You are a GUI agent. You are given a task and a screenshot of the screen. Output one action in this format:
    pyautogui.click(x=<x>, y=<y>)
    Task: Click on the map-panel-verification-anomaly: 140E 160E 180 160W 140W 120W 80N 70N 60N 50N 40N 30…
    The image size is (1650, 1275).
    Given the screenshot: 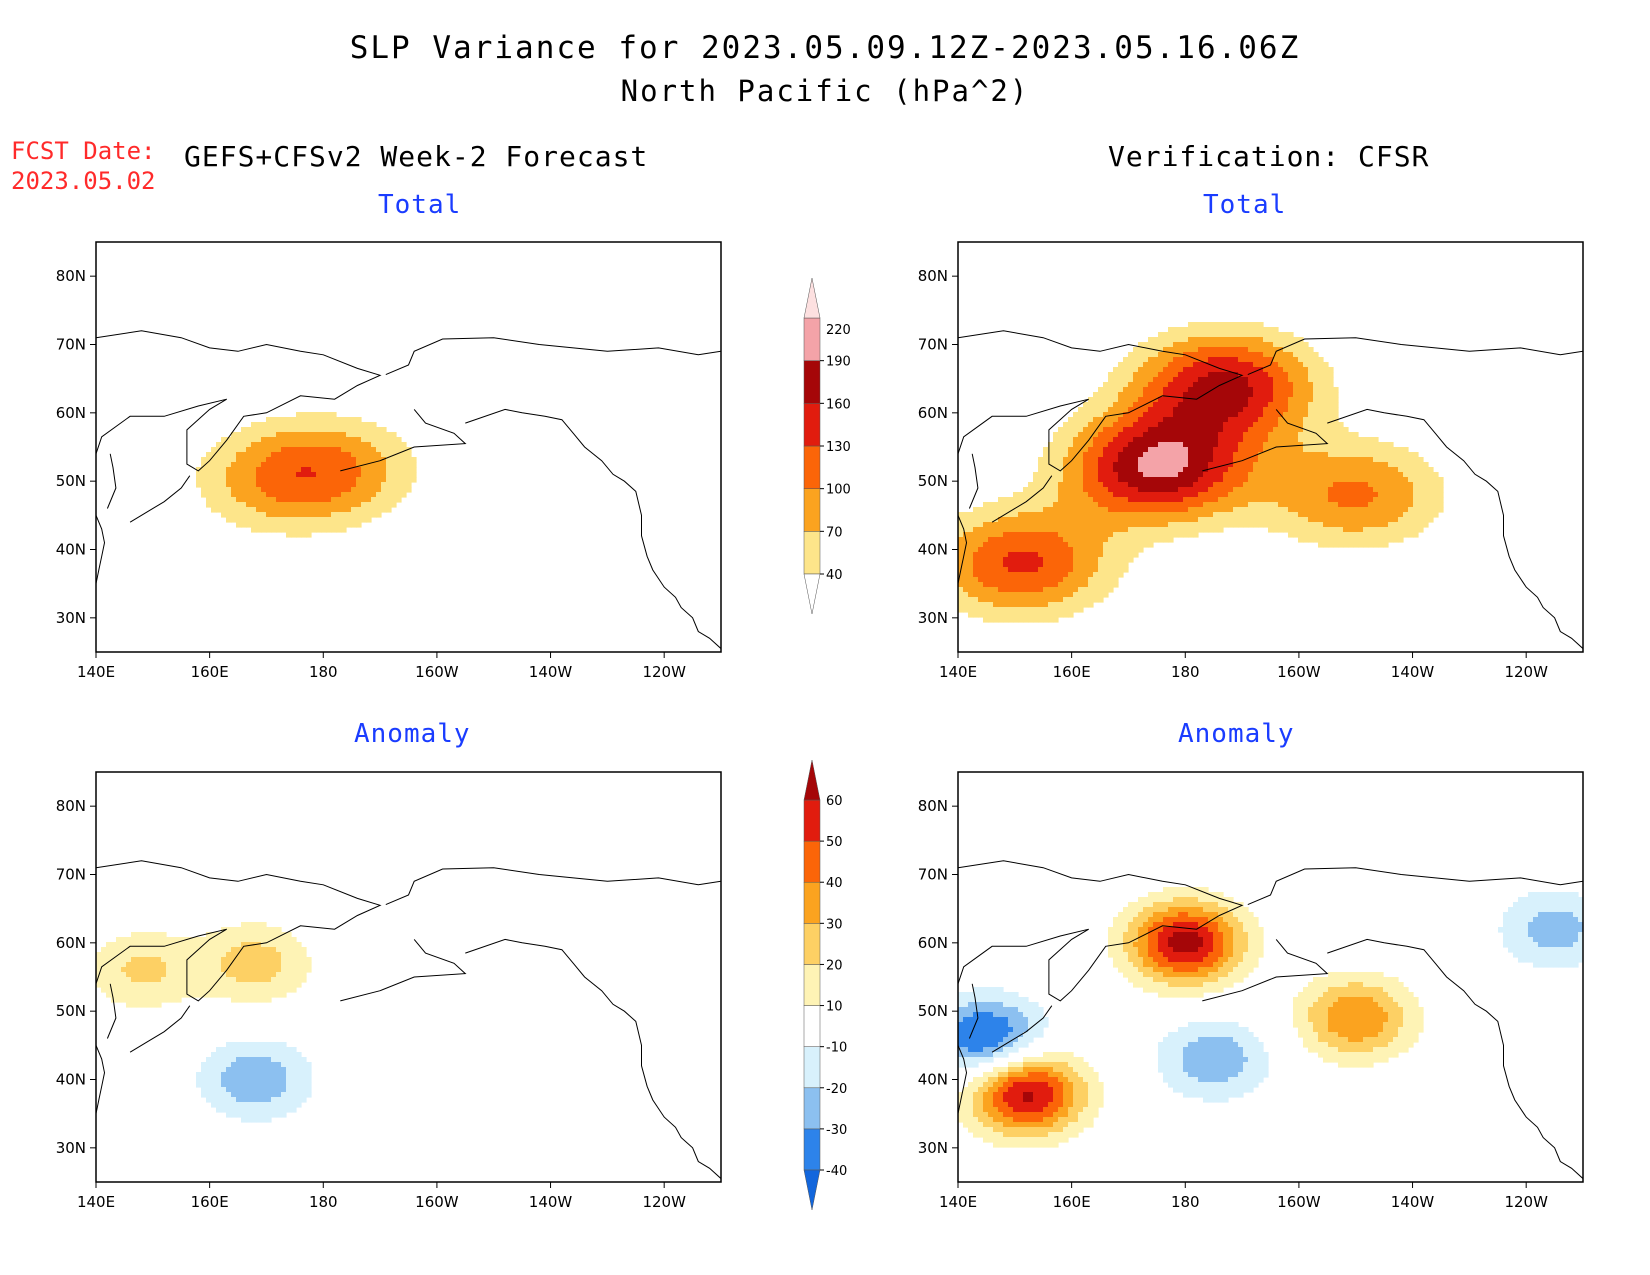 What is the action you would take?
    pyautogui.click(x=1251, y=991)
    